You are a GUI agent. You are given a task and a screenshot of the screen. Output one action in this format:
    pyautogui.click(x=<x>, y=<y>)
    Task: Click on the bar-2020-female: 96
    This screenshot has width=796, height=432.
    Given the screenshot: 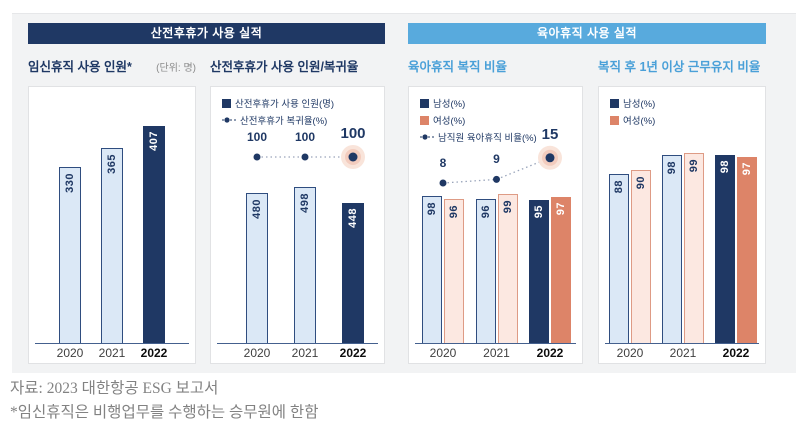 What is the action you would take?
    pyautogui.click(x=454, y=271)
    